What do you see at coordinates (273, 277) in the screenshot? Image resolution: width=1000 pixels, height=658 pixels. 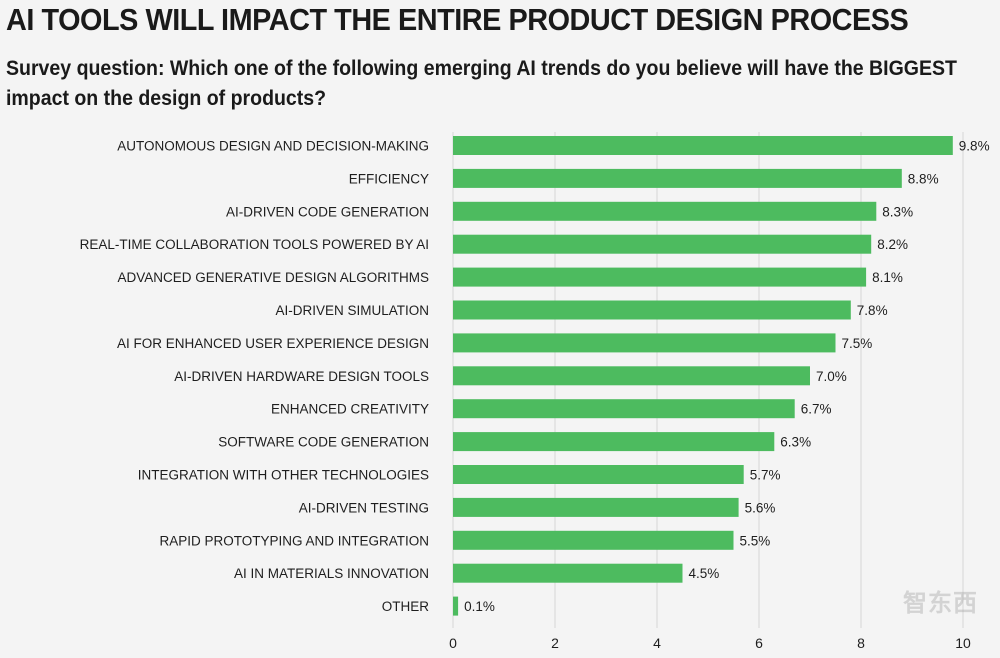 I see `category-label: ADVANCED GENERATIVE DESIGN ALGORITHMS` at bounding box center [273, 277].